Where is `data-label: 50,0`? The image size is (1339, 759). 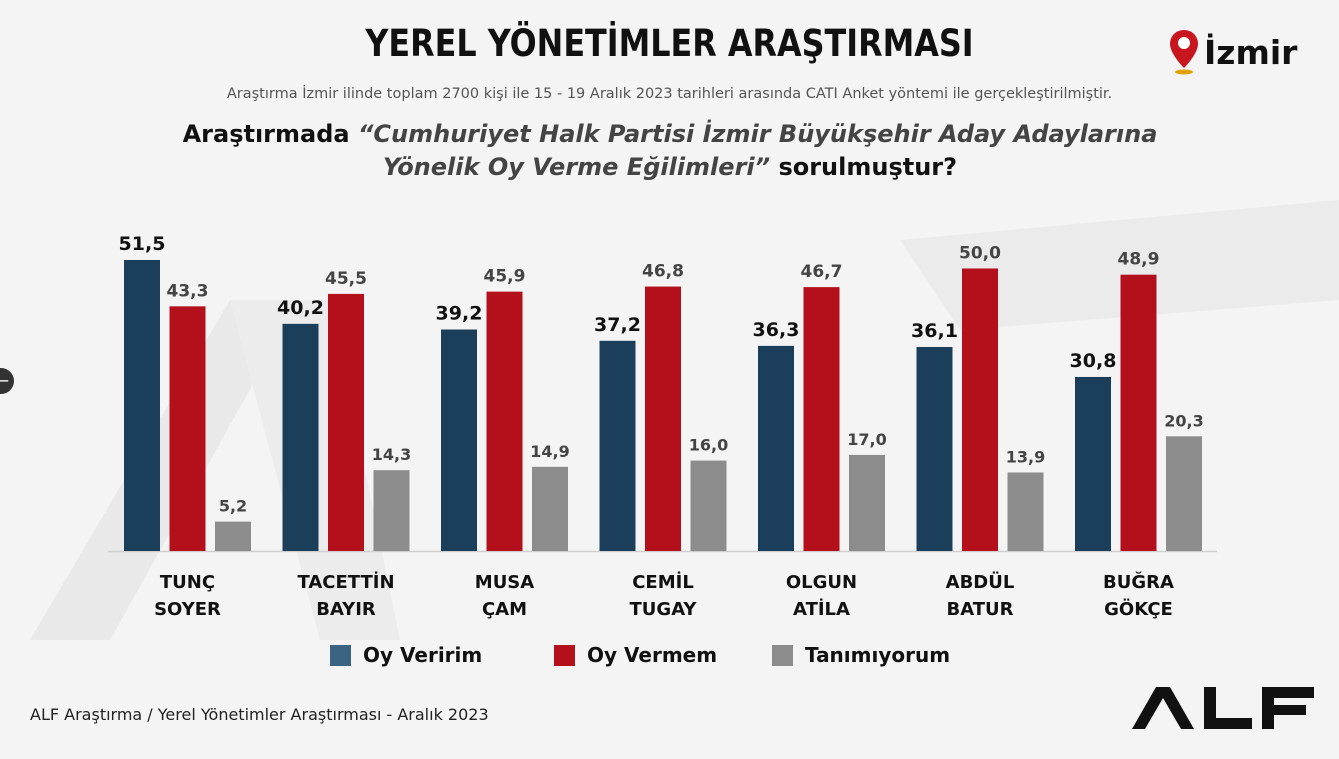
data-label: 50,0 is located at coordinates (980, 253).